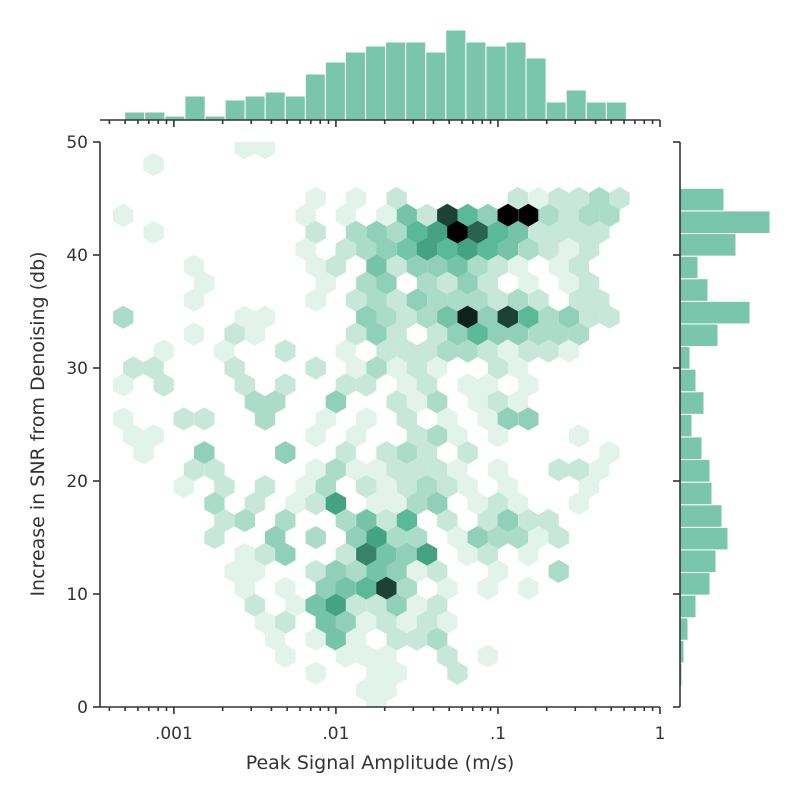  What do you see at coordinates (335, 734) in the screenshot?
I see `x-tick-label: .01` at bounding box center [335, 734].